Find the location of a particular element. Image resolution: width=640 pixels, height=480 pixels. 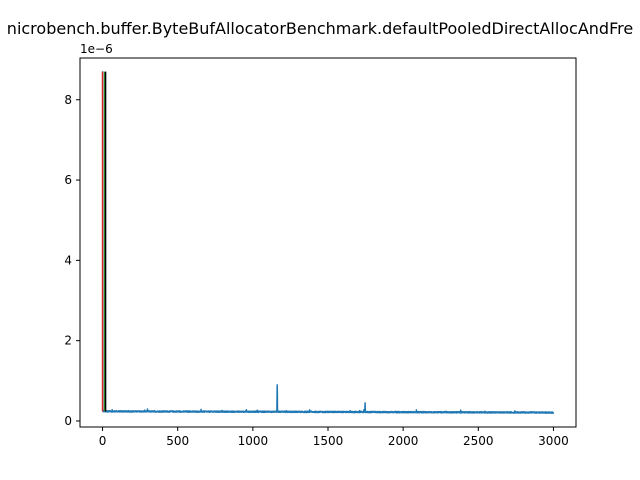

y-tick-label: 4 is located at coordinates (68, 260).